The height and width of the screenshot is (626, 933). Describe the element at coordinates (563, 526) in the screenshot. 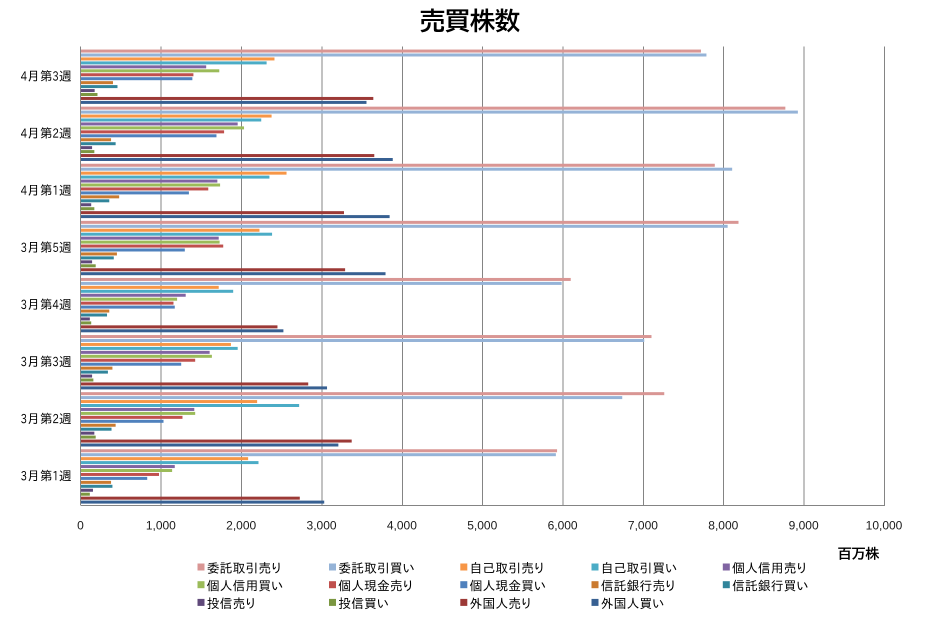

I see `svg-text: 6,000` at that location.